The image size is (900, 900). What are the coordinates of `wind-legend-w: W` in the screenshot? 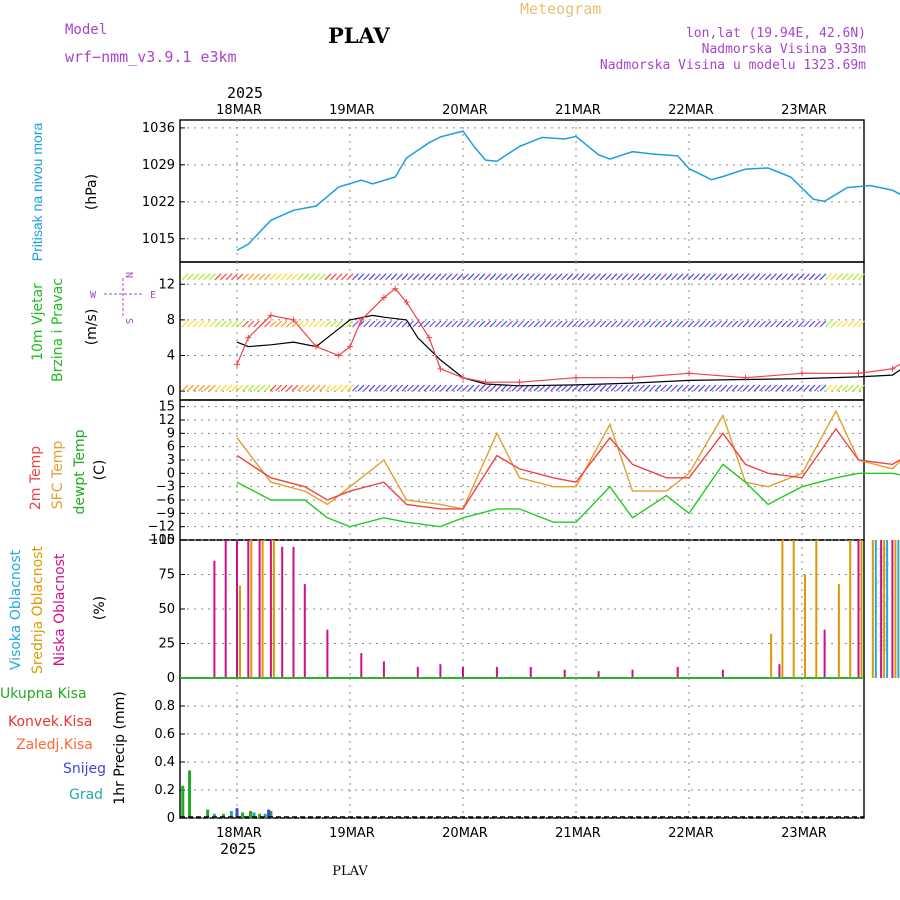 It's located at (93, 295).